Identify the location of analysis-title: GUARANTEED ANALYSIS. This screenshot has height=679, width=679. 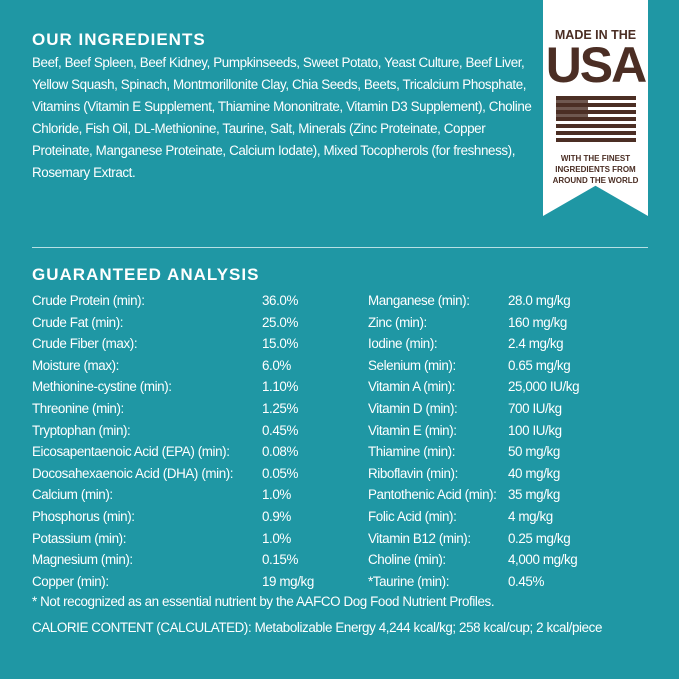
(146, 274).